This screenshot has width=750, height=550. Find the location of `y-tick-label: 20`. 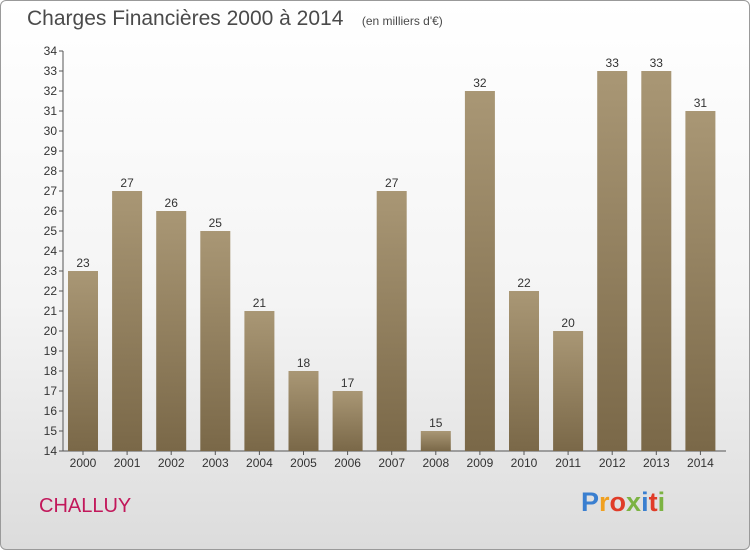

y-tick-label: 20 is located at coordinates (51, 331).